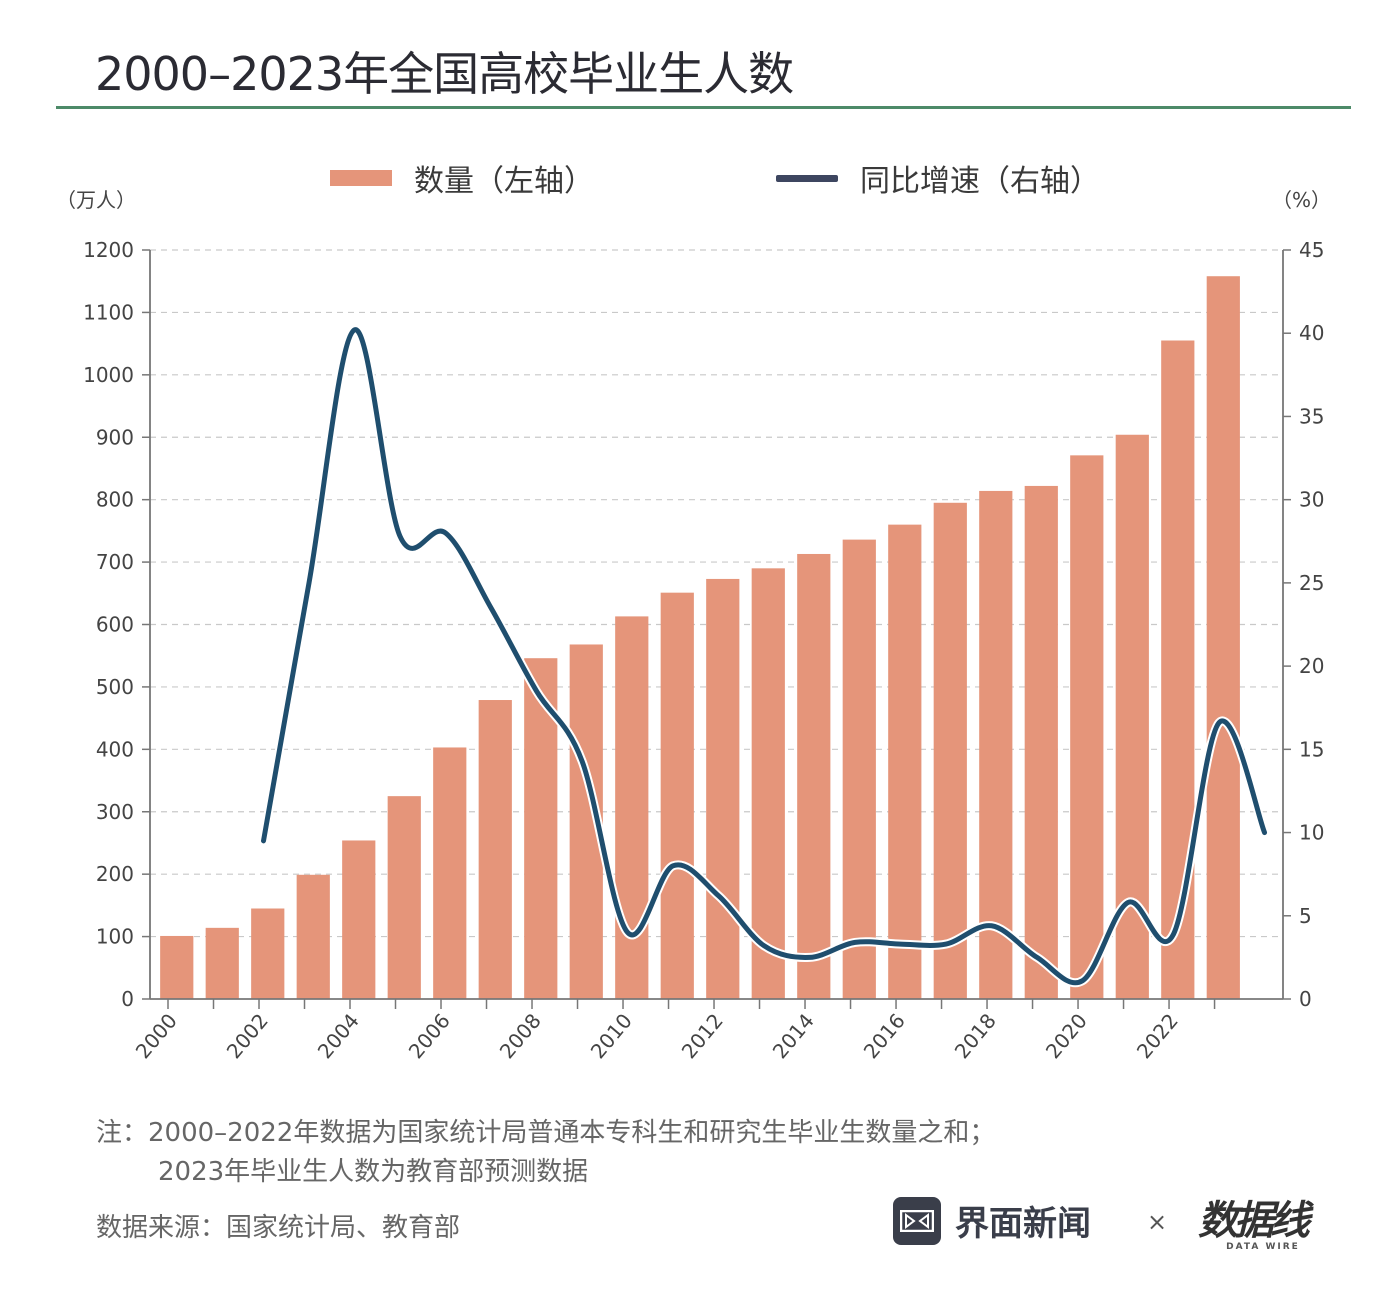  I want to click on bar-2013, so click(768, 783).